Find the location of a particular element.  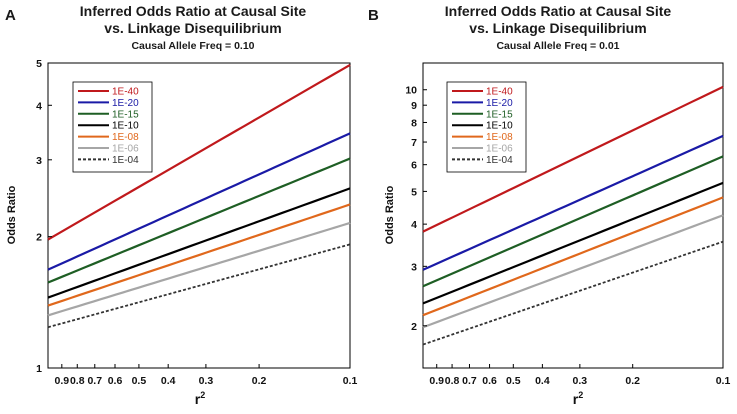

panel-b-y-tick-label: 3 is located at coordinates (414, 267).